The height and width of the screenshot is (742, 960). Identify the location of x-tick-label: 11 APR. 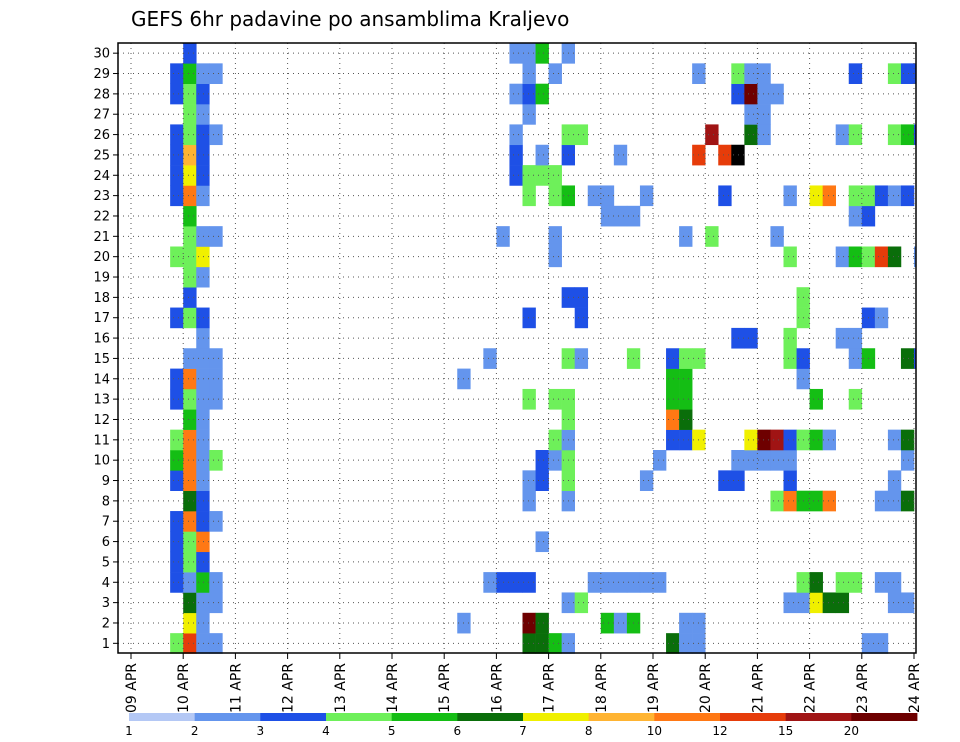
(236, 688).